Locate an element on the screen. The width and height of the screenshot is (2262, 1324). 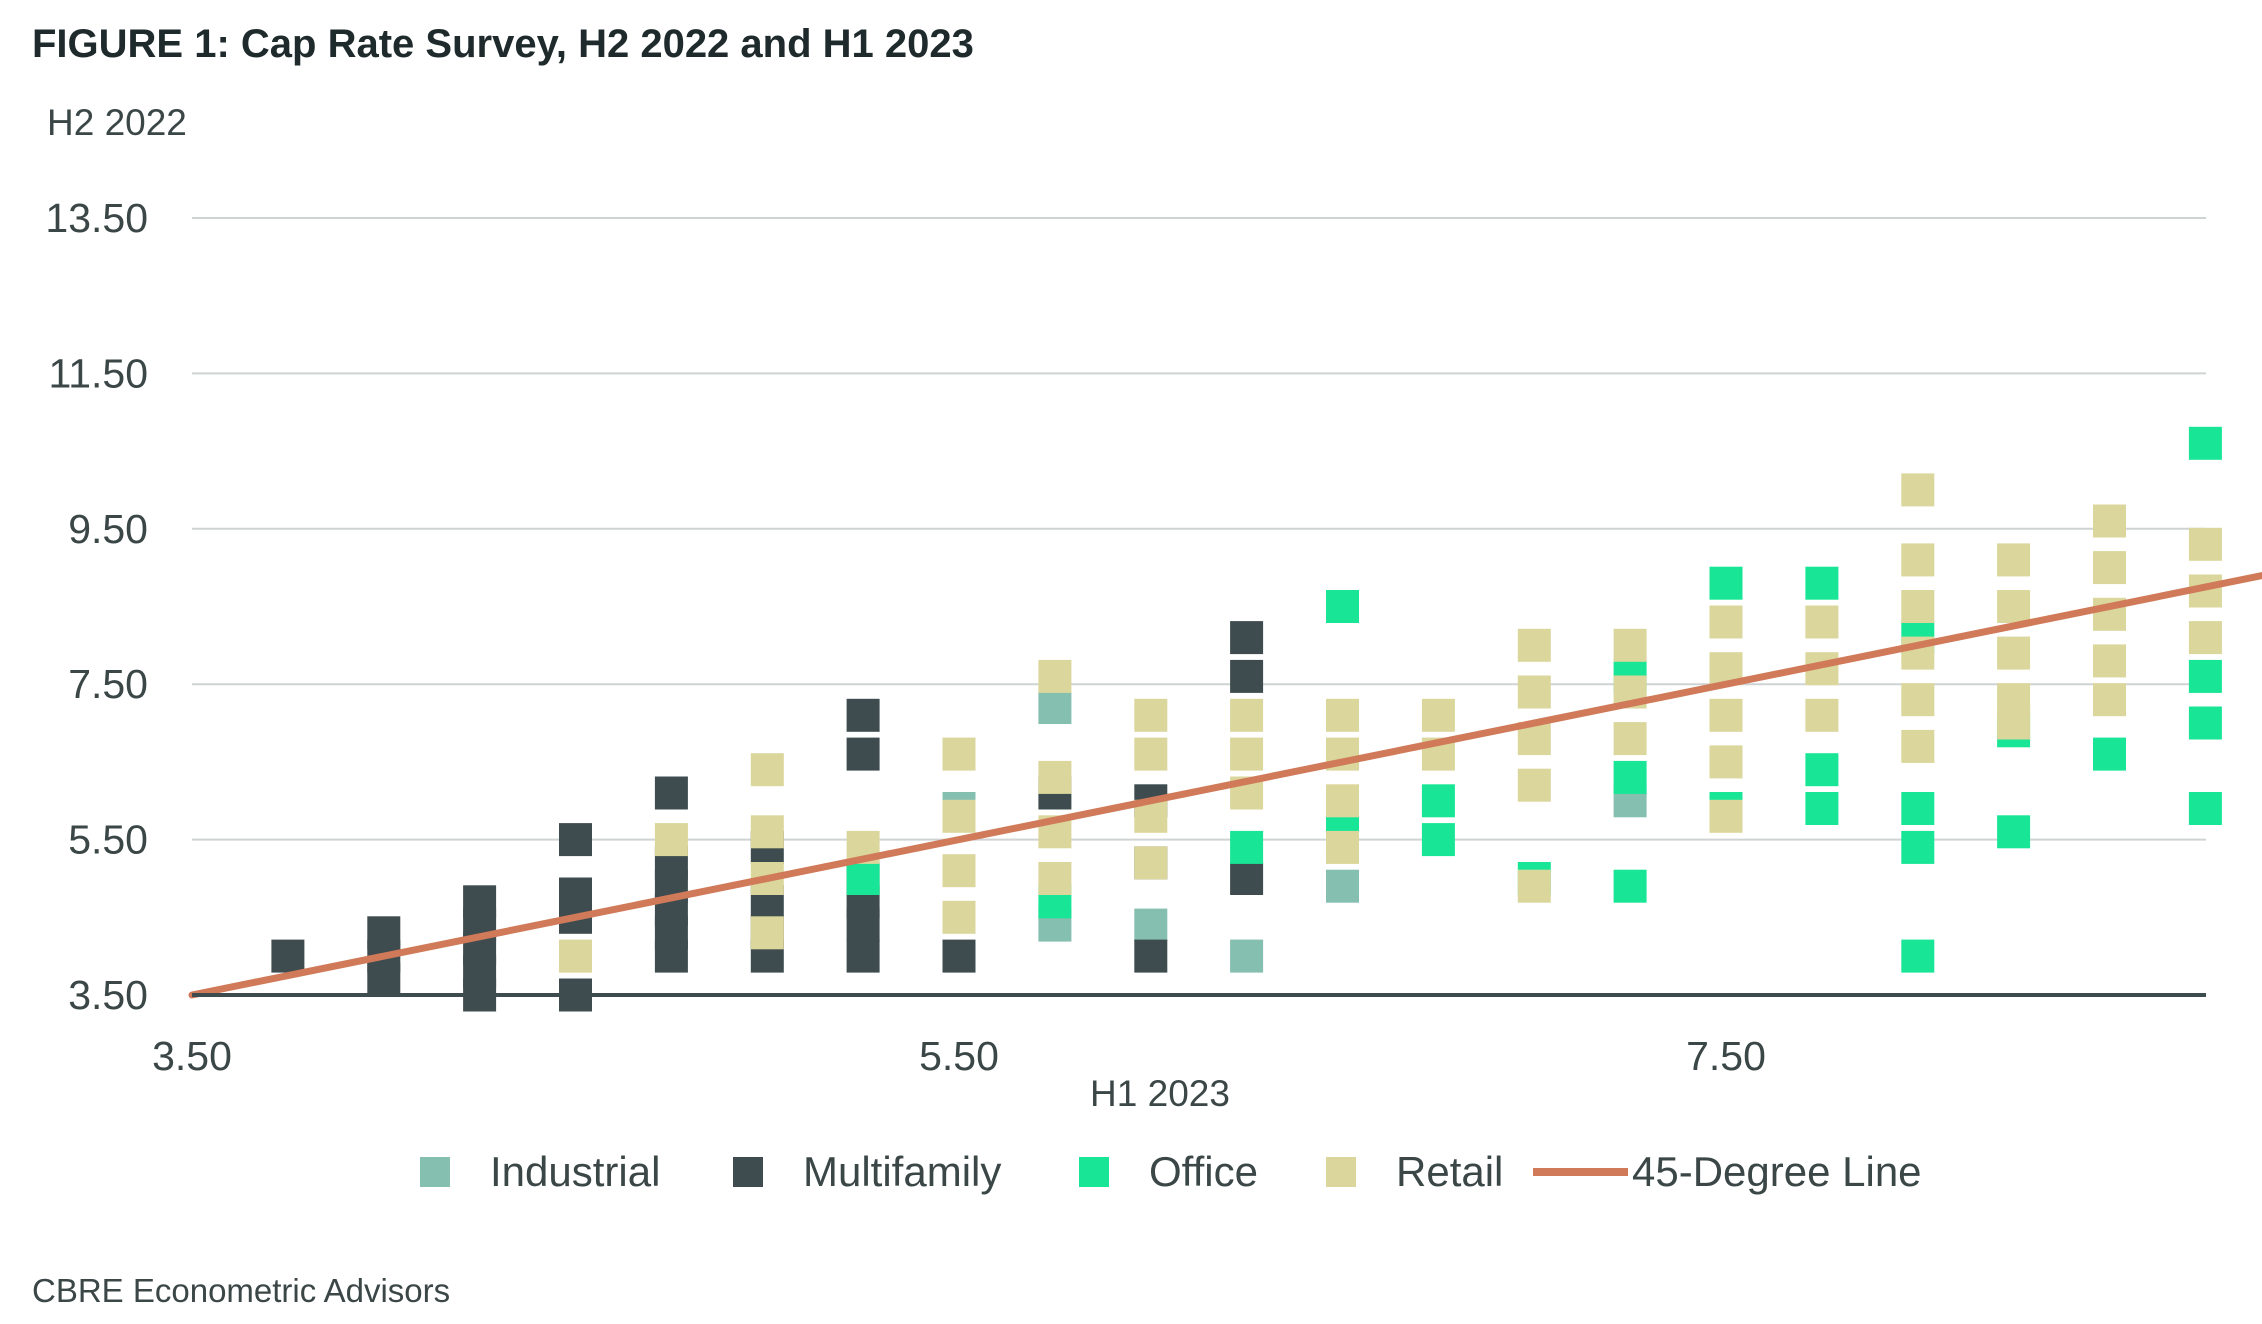
legend-label-retail: Retail is located at coordinates (1449, 1171).